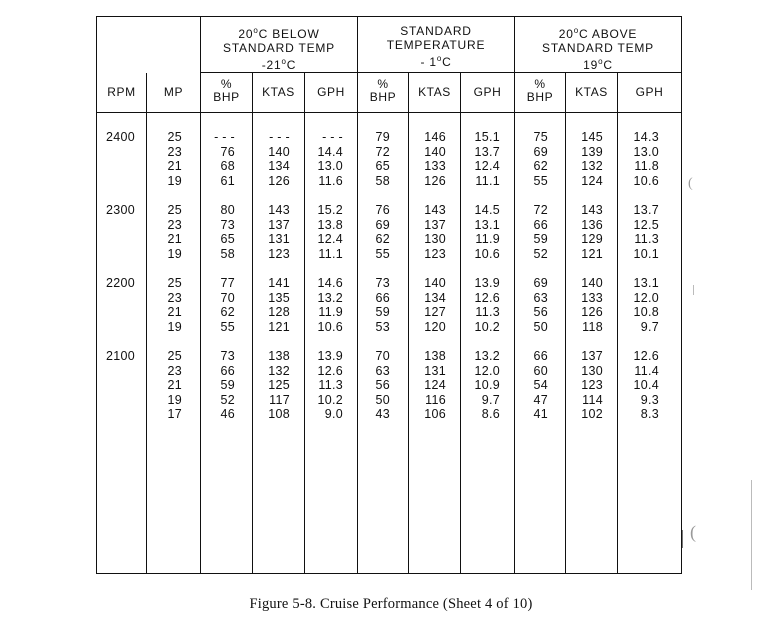  What do you see at coordinates (330, 385) in the screenshot?
I see `below-gph-cell: 11.3` at bounding box center [330, 385].